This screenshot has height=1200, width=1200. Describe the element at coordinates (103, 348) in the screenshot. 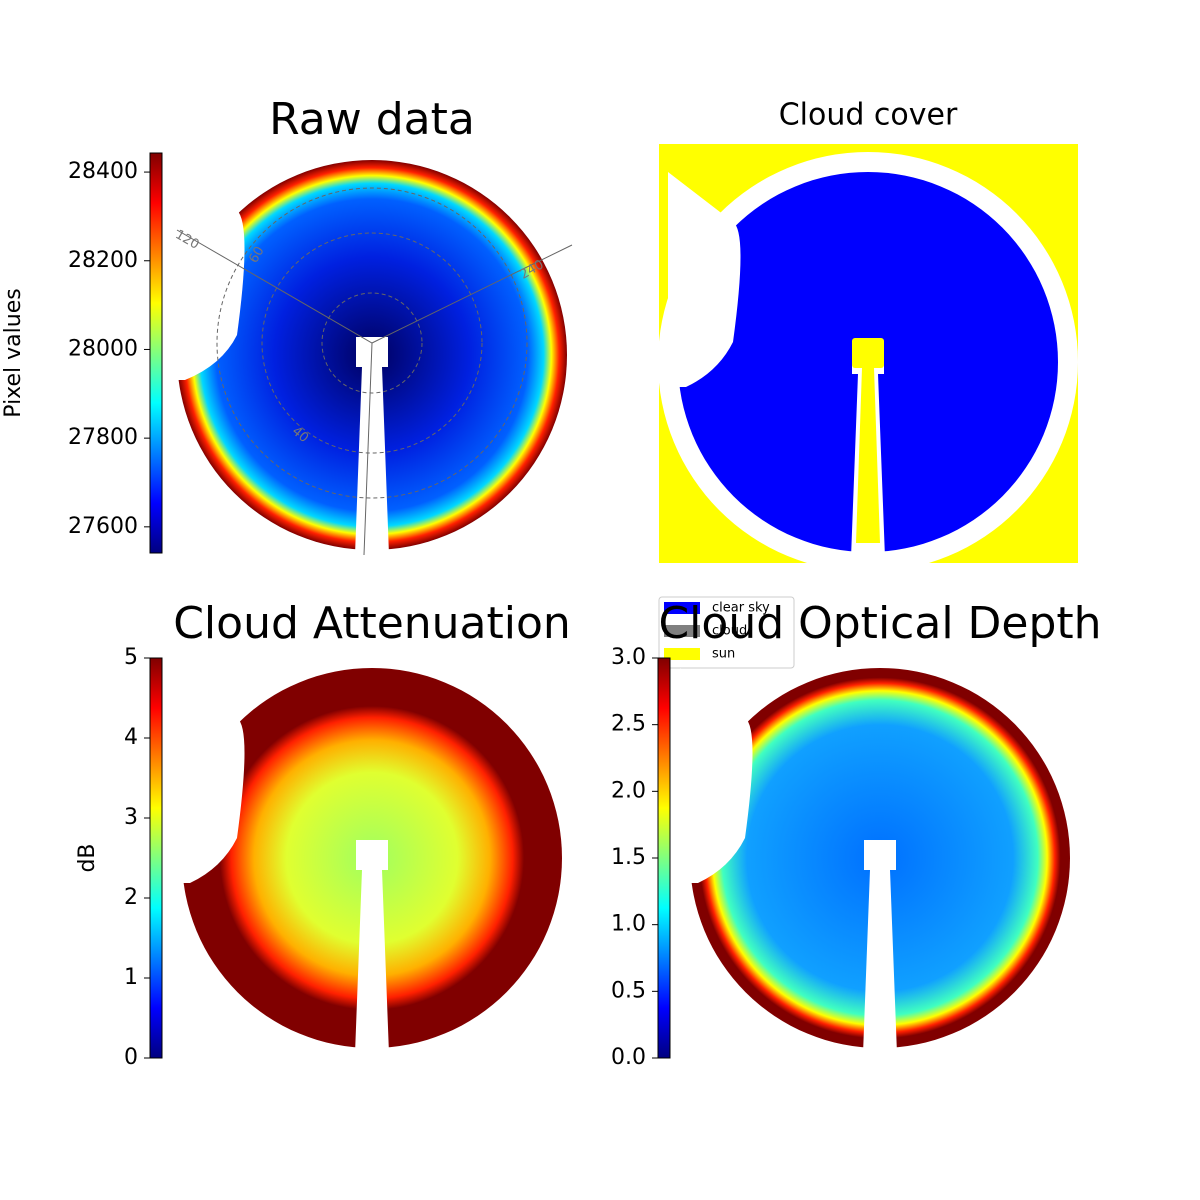

I see `colorbar-tick-label: 28000` at that location.